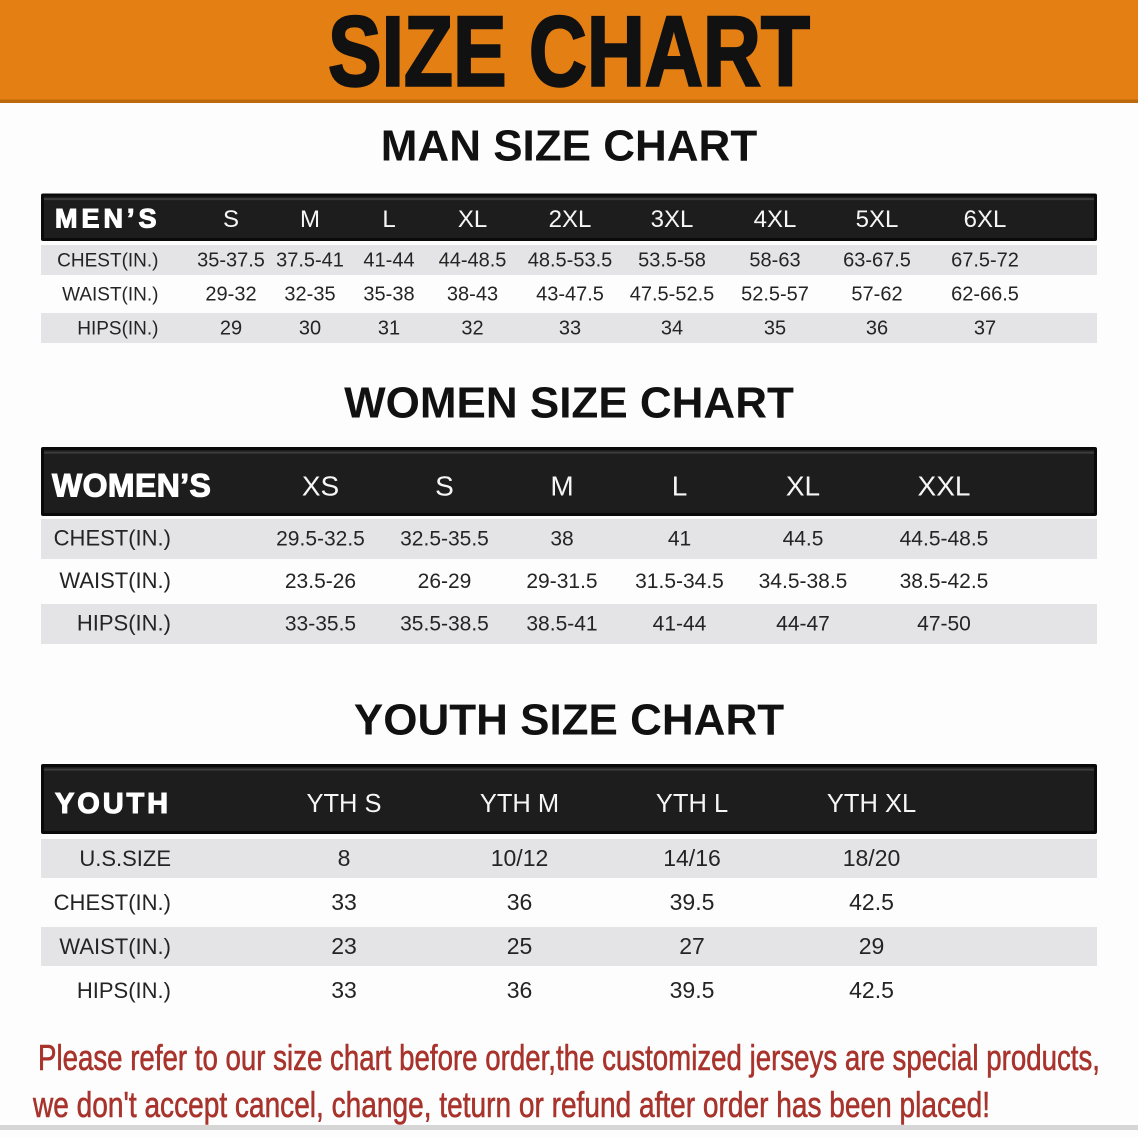 This screenshot has height=1137, width=1138. Describe the element at coordinates (320, 486) in the screenshot. I see `svg-text: XS` at that location.